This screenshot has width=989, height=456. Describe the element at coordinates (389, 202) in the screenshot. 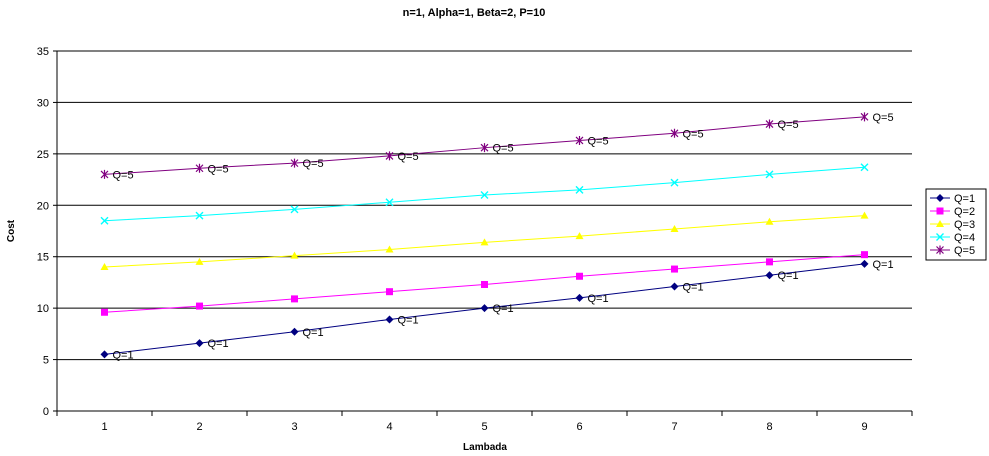

I see `point-Q=4-4` at that location.